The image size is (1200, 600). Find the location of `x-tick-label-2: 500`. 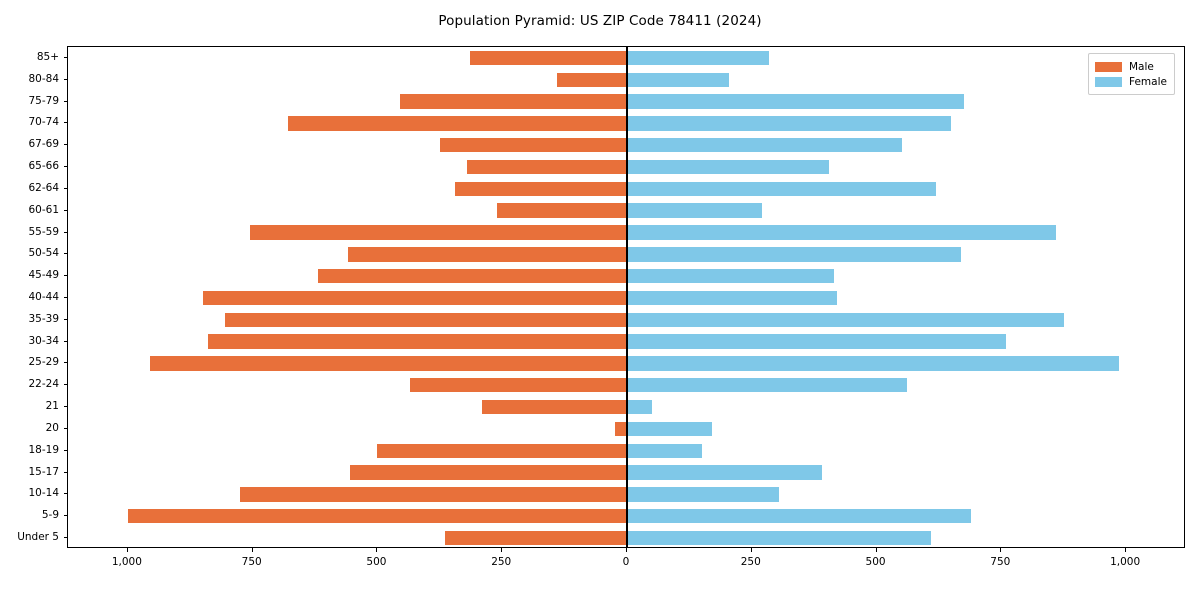

x-tick-label-2: 500 is located at coordinates (376, 562).